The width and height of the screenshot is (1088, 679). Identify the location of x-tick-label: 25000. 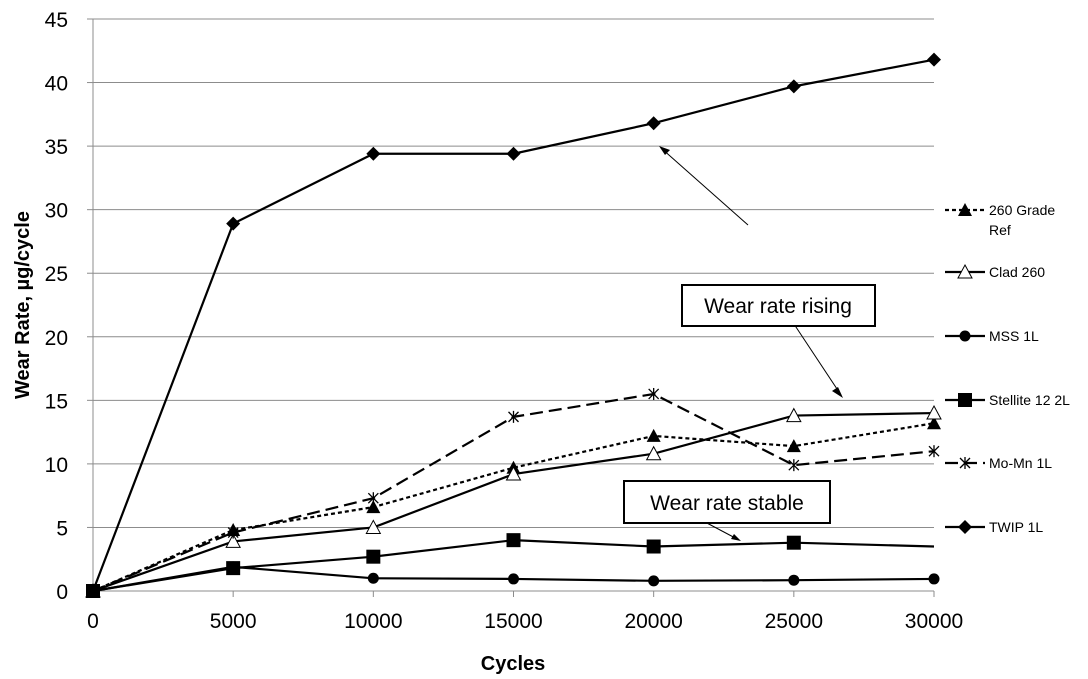
(794, 621).